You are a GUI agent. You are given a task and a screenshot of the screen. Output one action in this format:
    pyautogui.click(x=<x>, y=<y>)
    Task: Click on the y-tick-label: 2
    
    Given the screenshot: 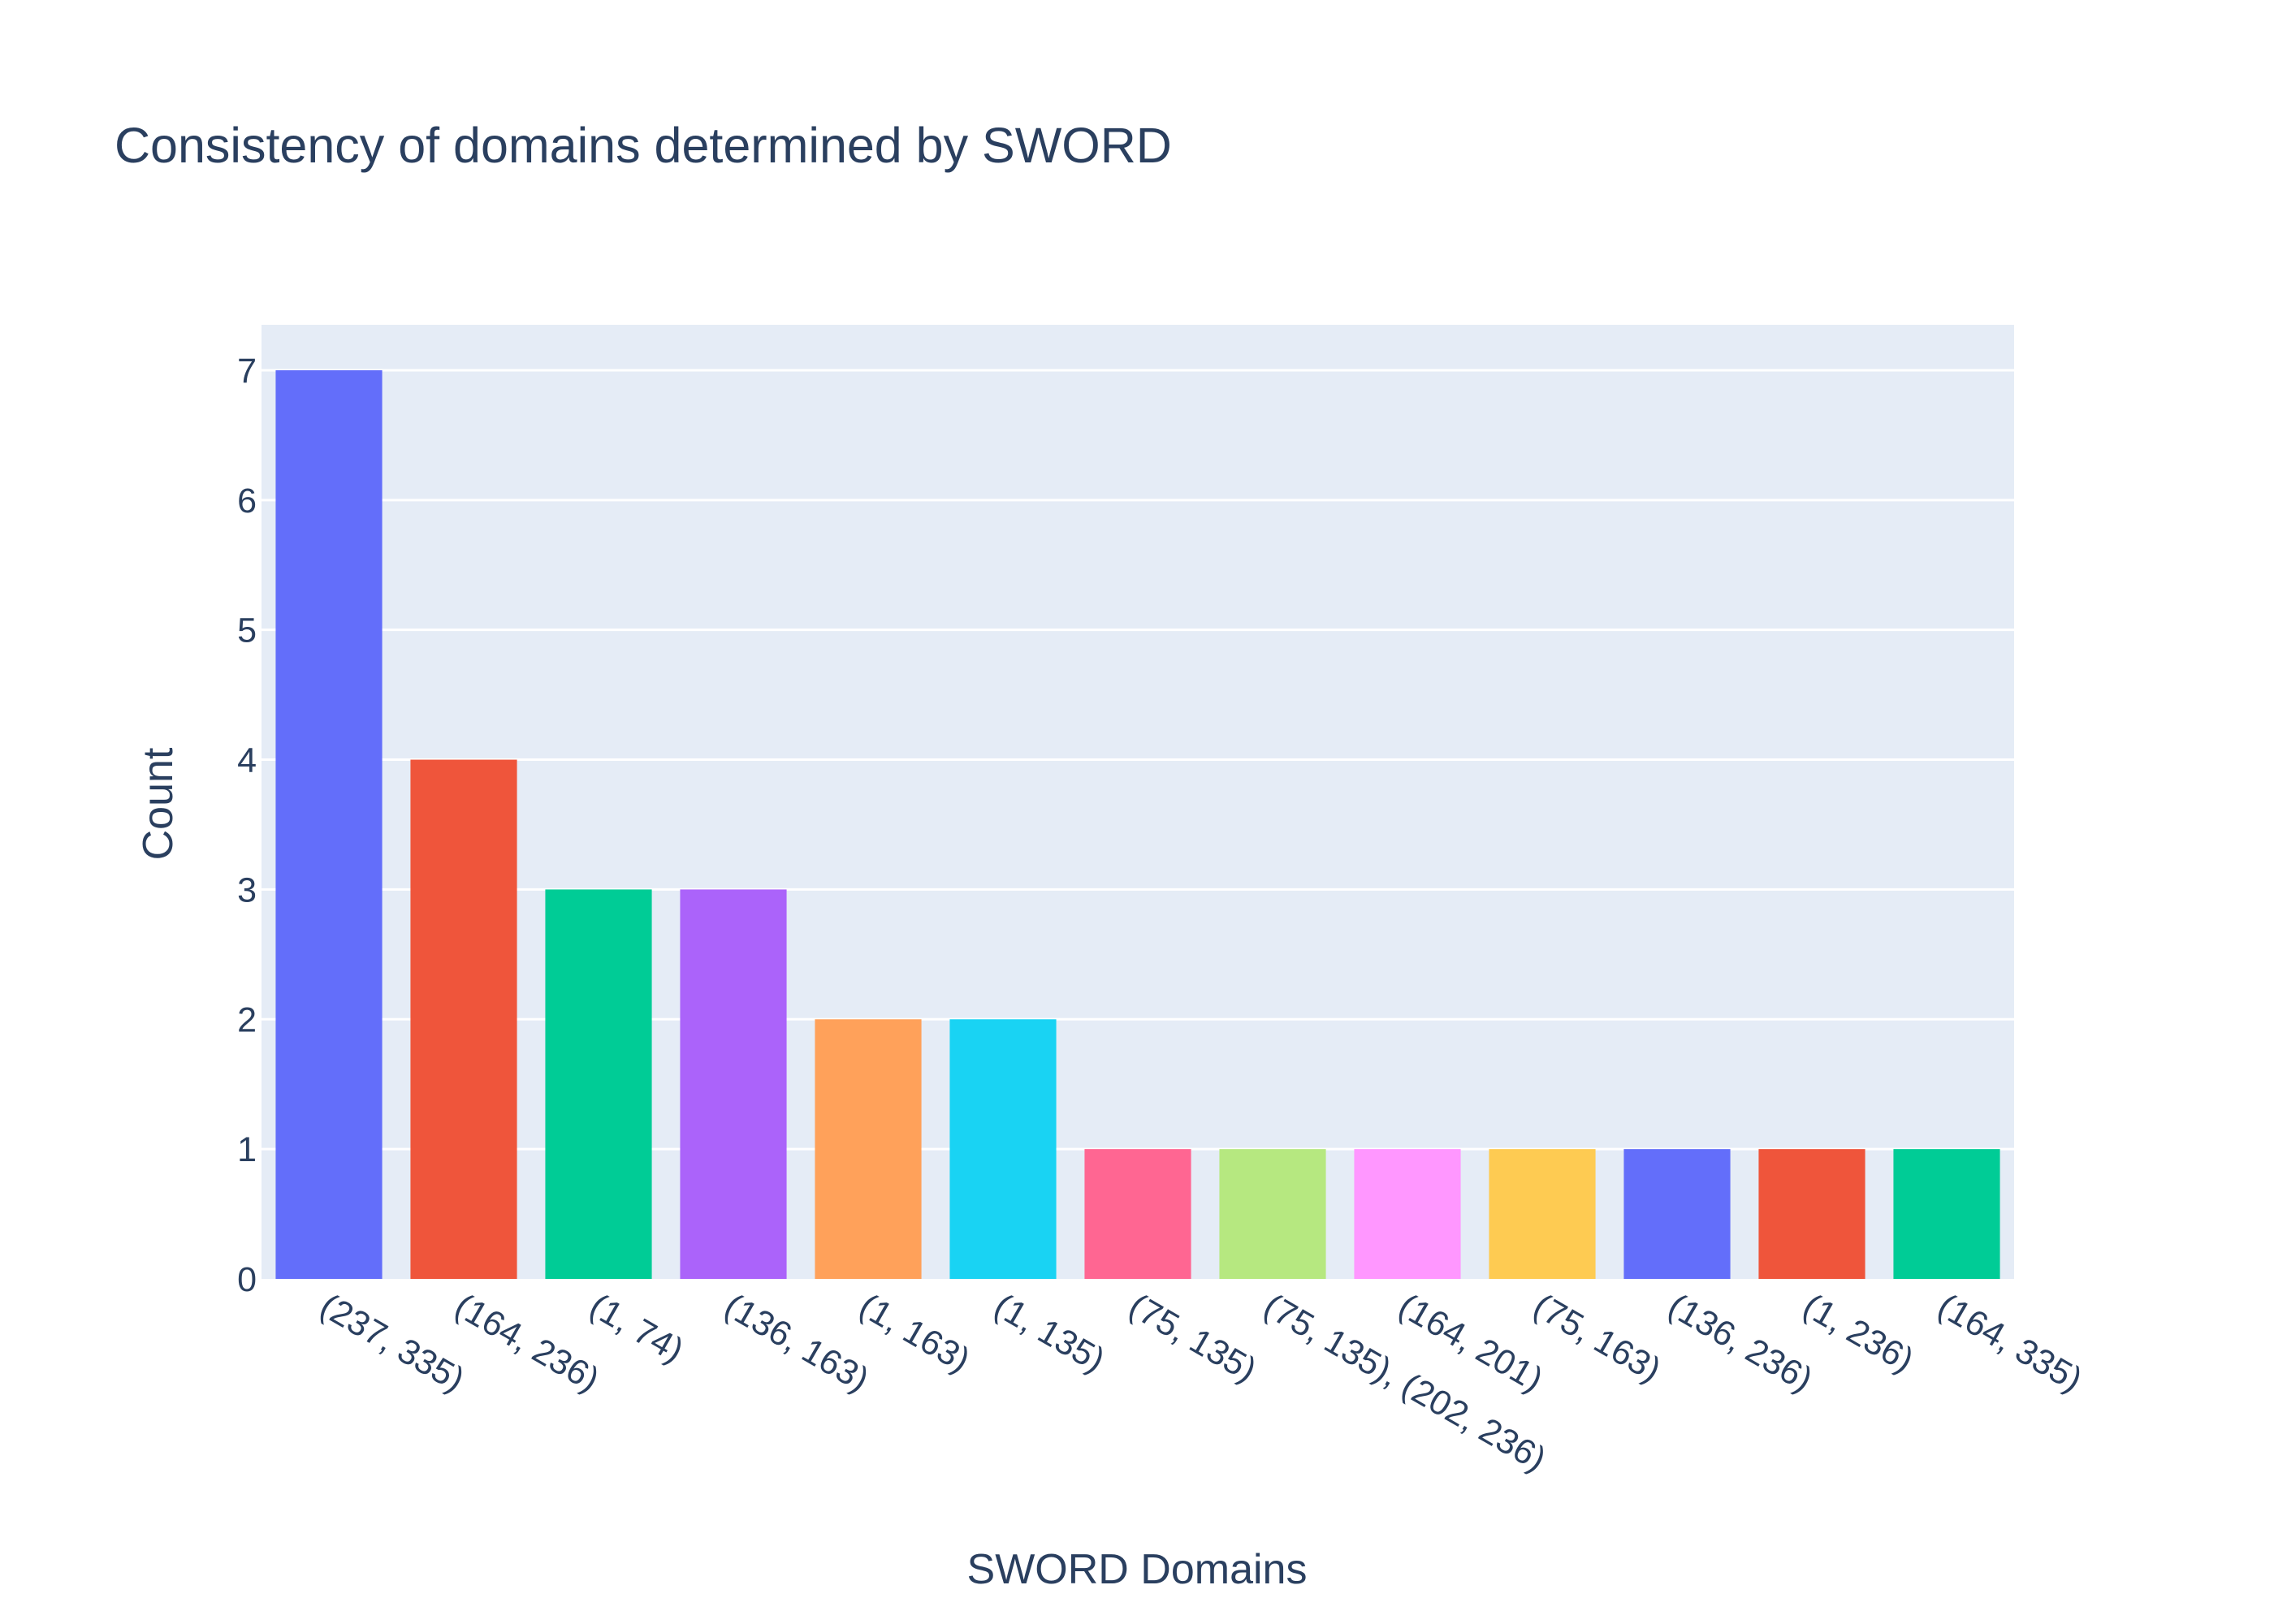 What is the action you would take?
    pyautogui.click(x=247, y=1020)
    